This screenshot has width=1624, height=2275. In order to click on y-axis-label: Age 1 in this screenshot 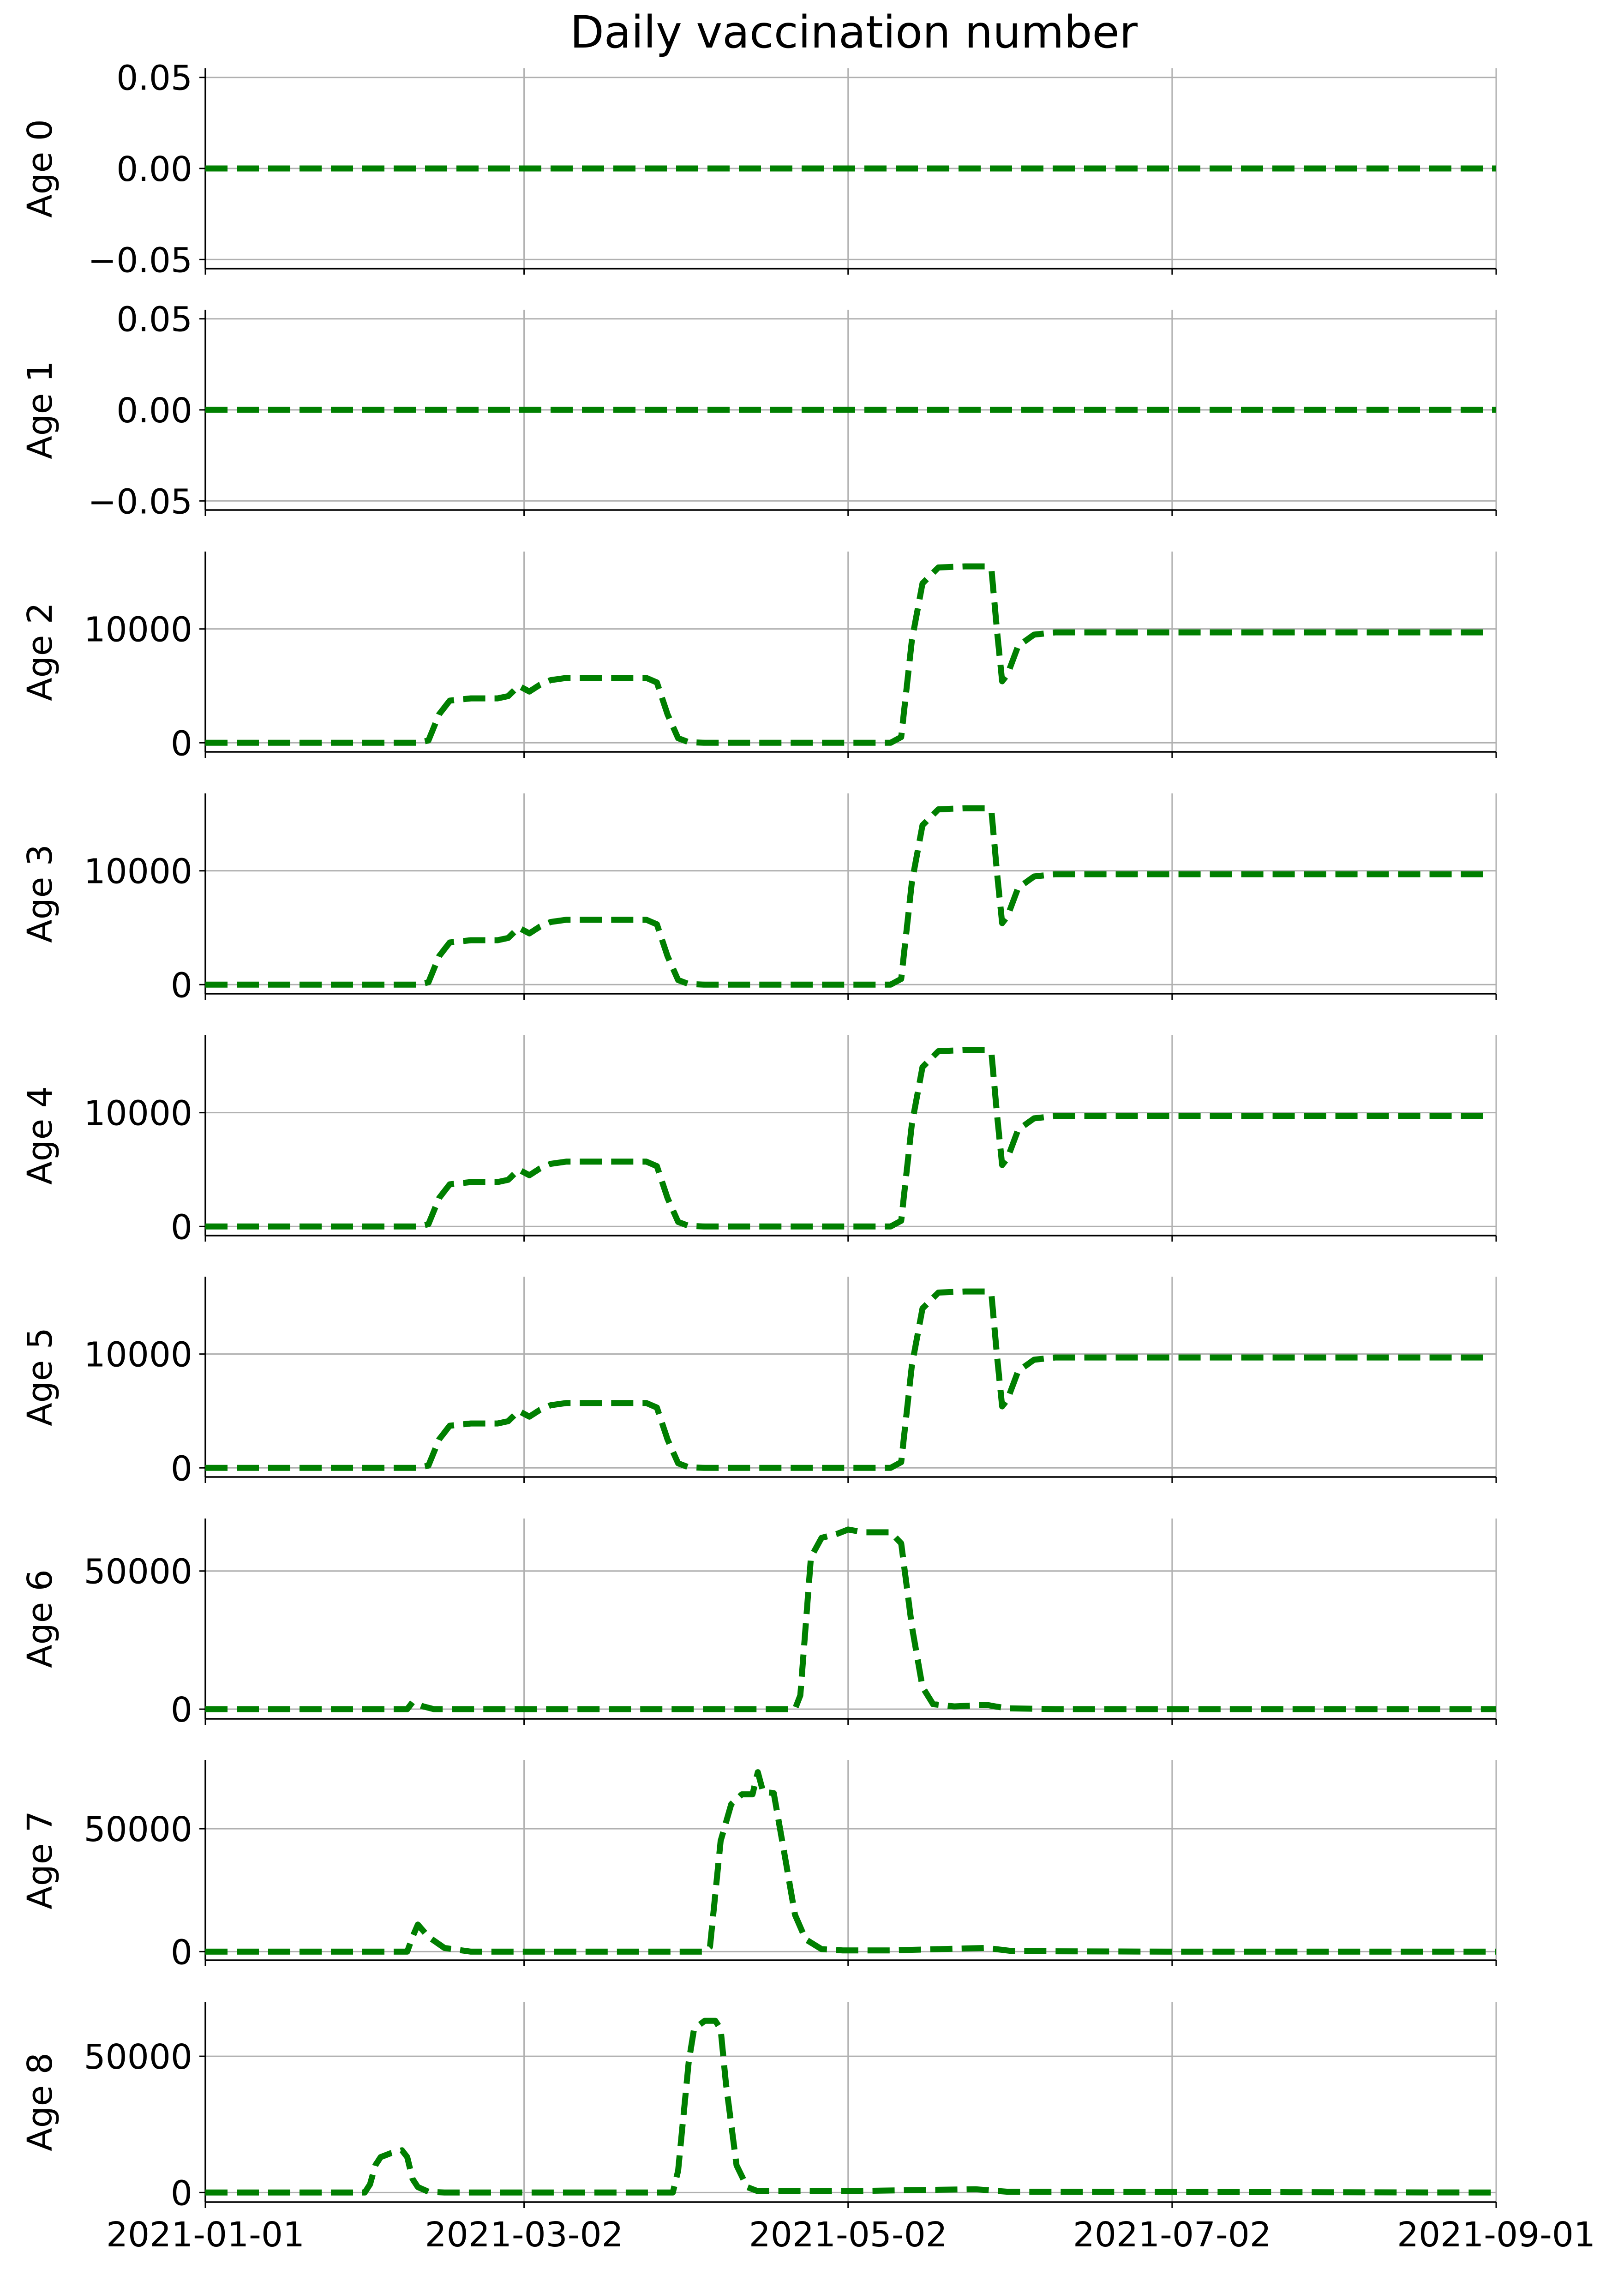, I will do `click(40, 409)`.